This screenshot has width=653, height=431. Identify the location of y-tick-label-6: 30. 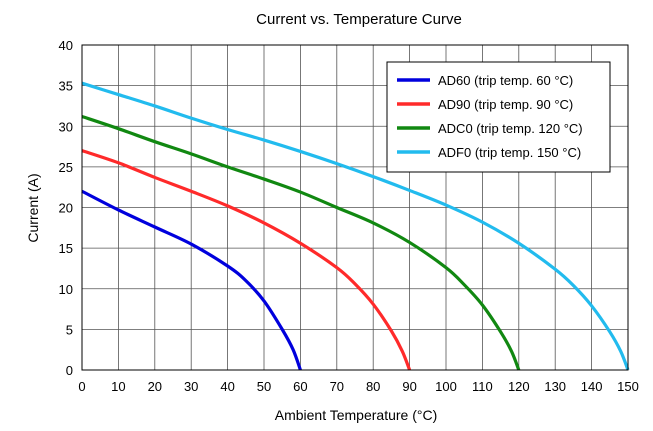
(66, 126).